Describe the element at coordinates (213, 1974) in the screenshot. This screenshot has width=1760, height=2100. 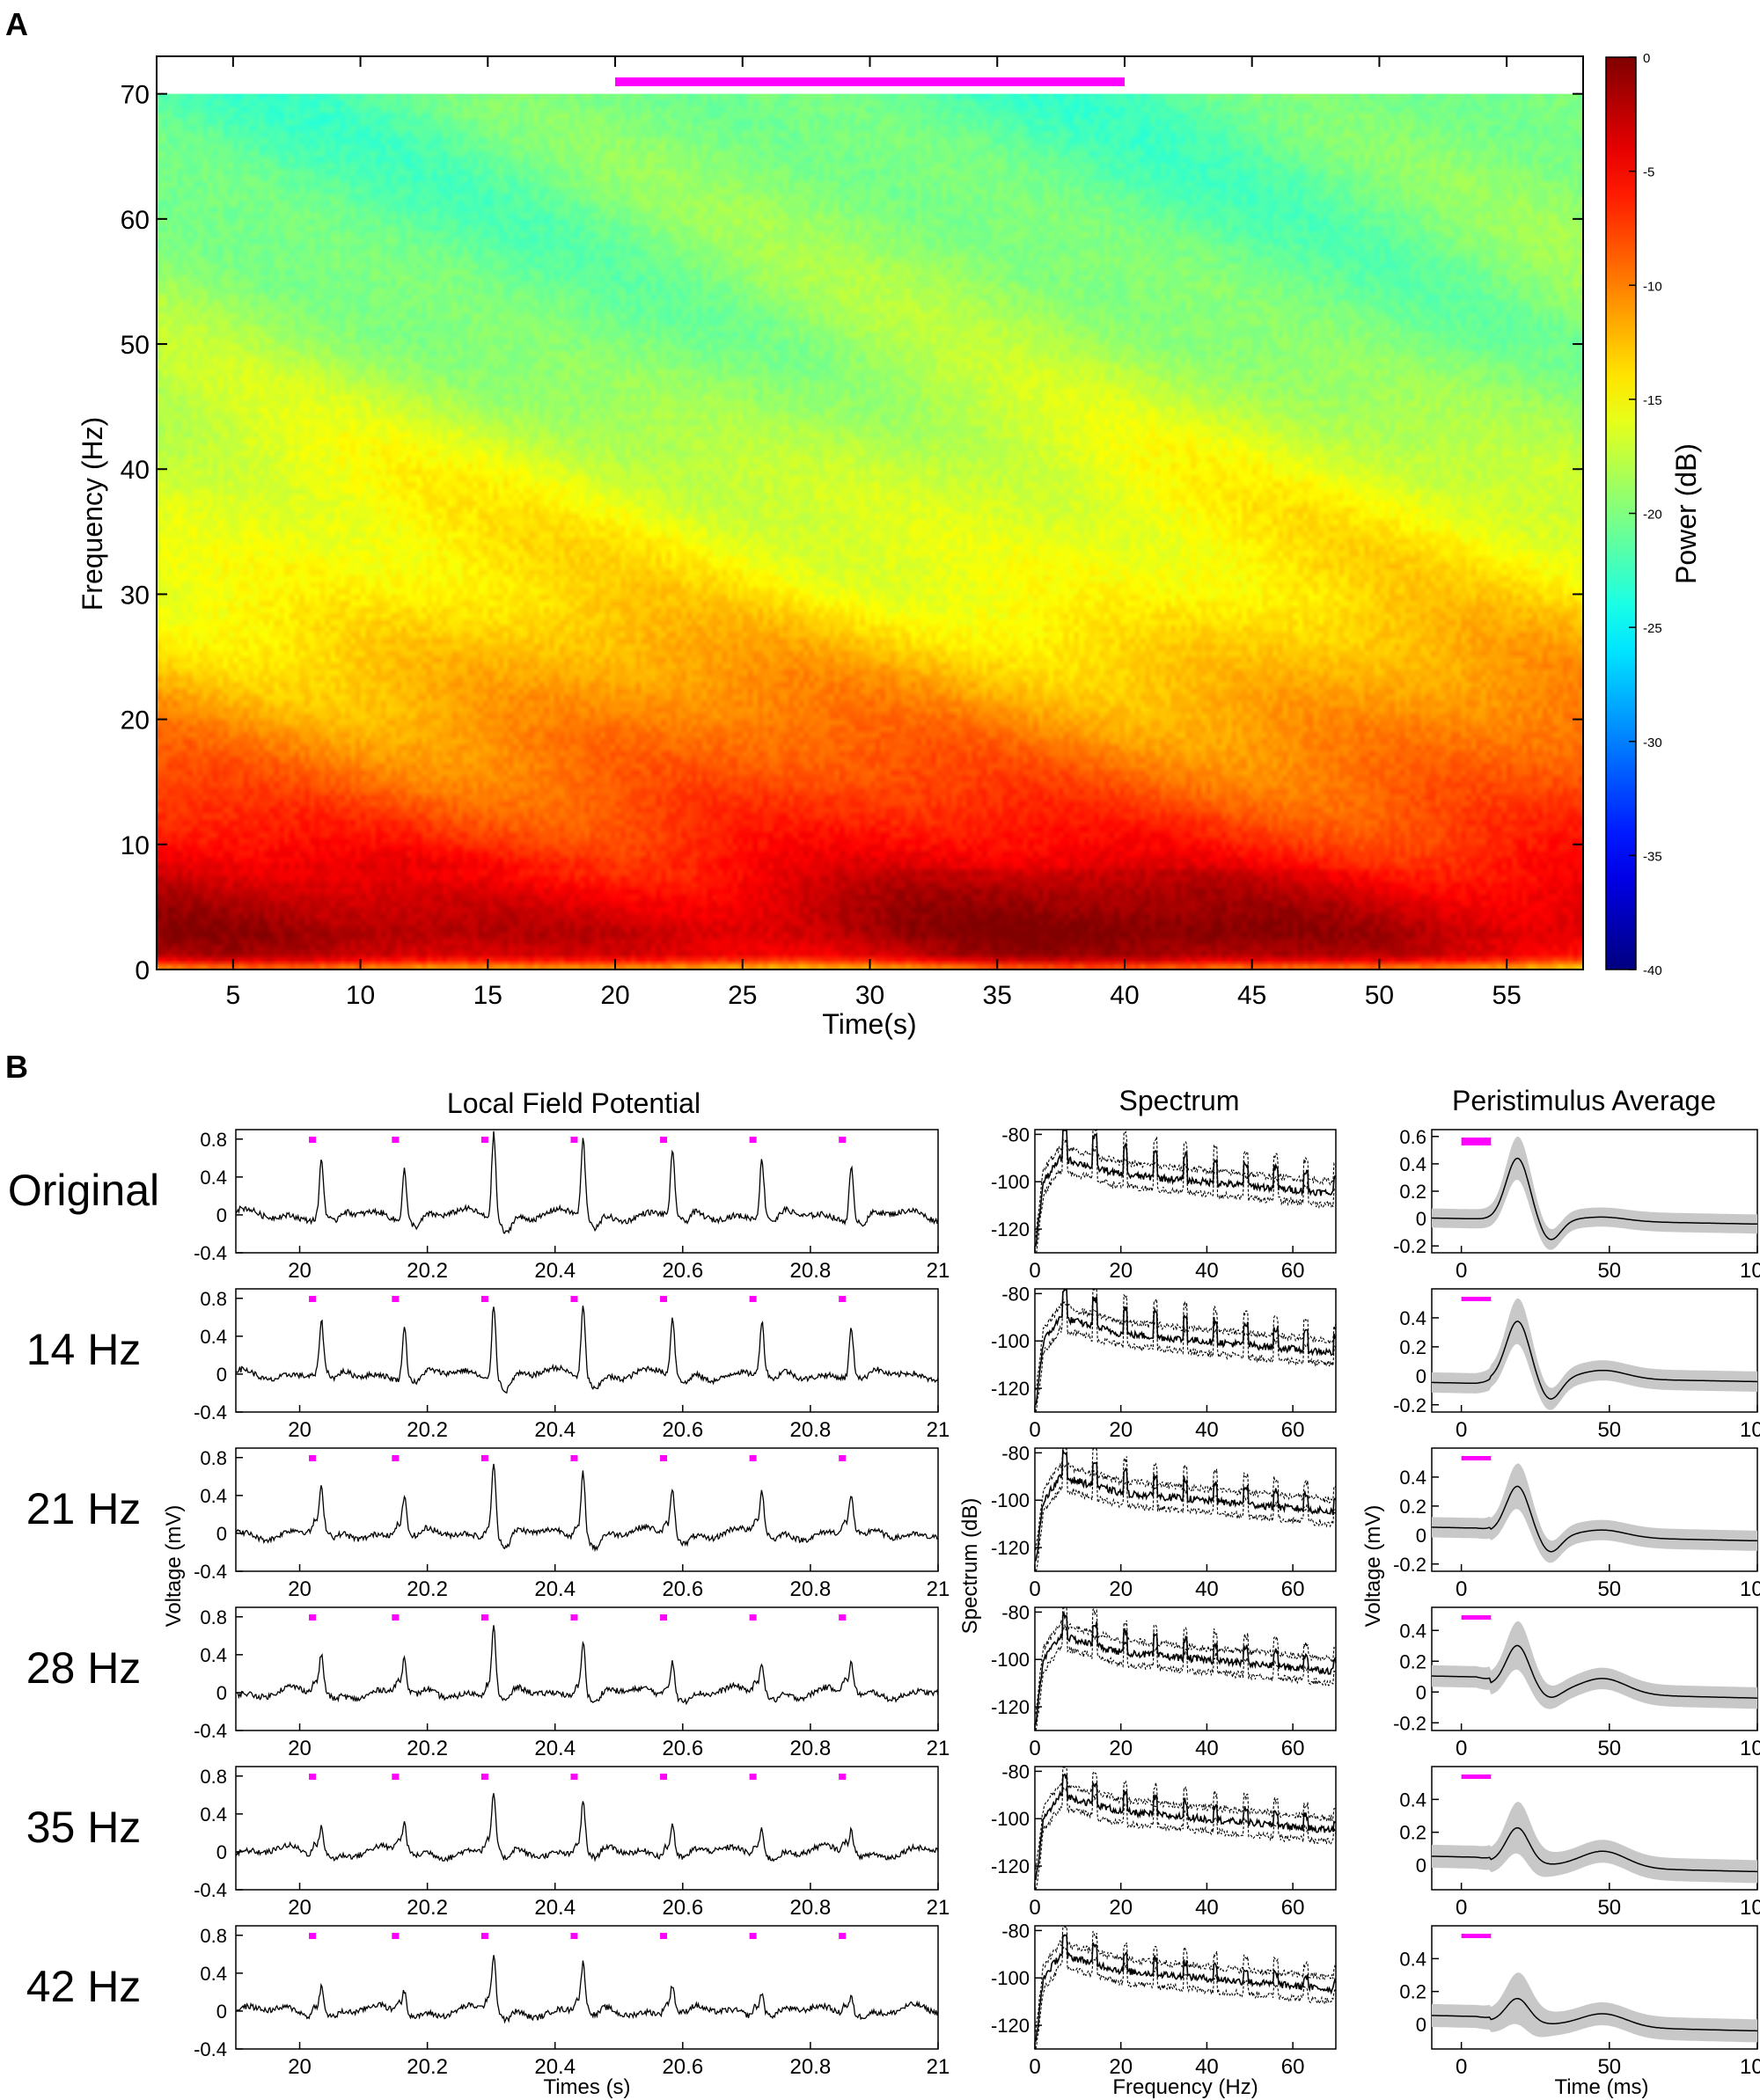
I see `lfp-y-tick-label: 0.4` at that location.